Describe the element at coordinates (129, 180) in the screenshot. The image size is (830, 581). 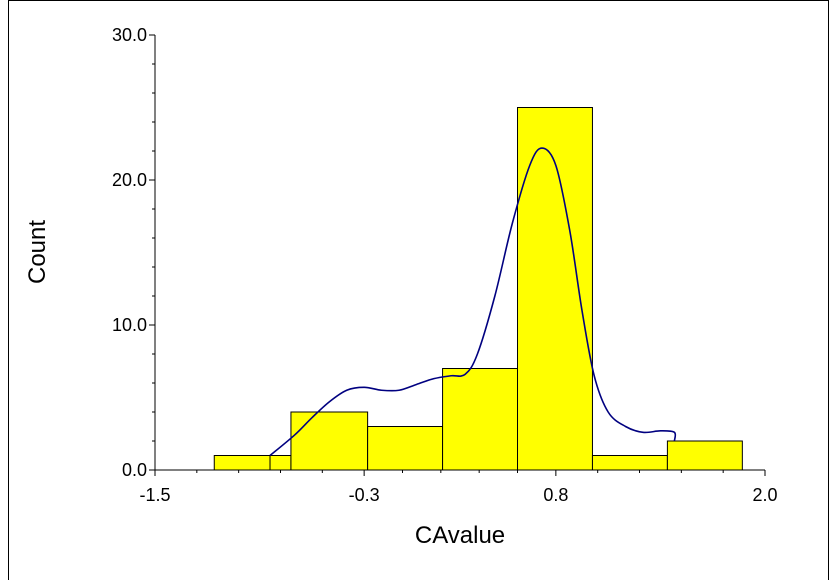
I see `y-tick-label: 20.0` at that location.